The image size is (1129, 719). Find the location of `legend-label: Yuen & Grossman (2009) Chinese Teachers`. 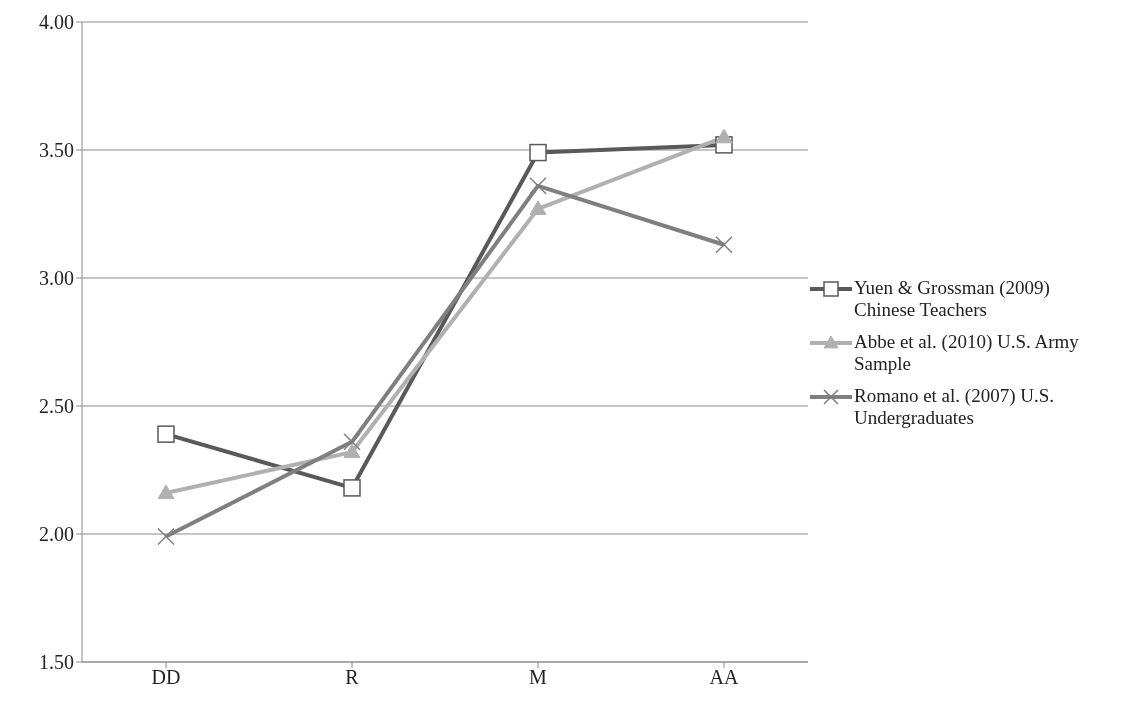

legend-label: Yuen & Grossman (2009) Chinese Teachers is located at coordinates (952, 299).